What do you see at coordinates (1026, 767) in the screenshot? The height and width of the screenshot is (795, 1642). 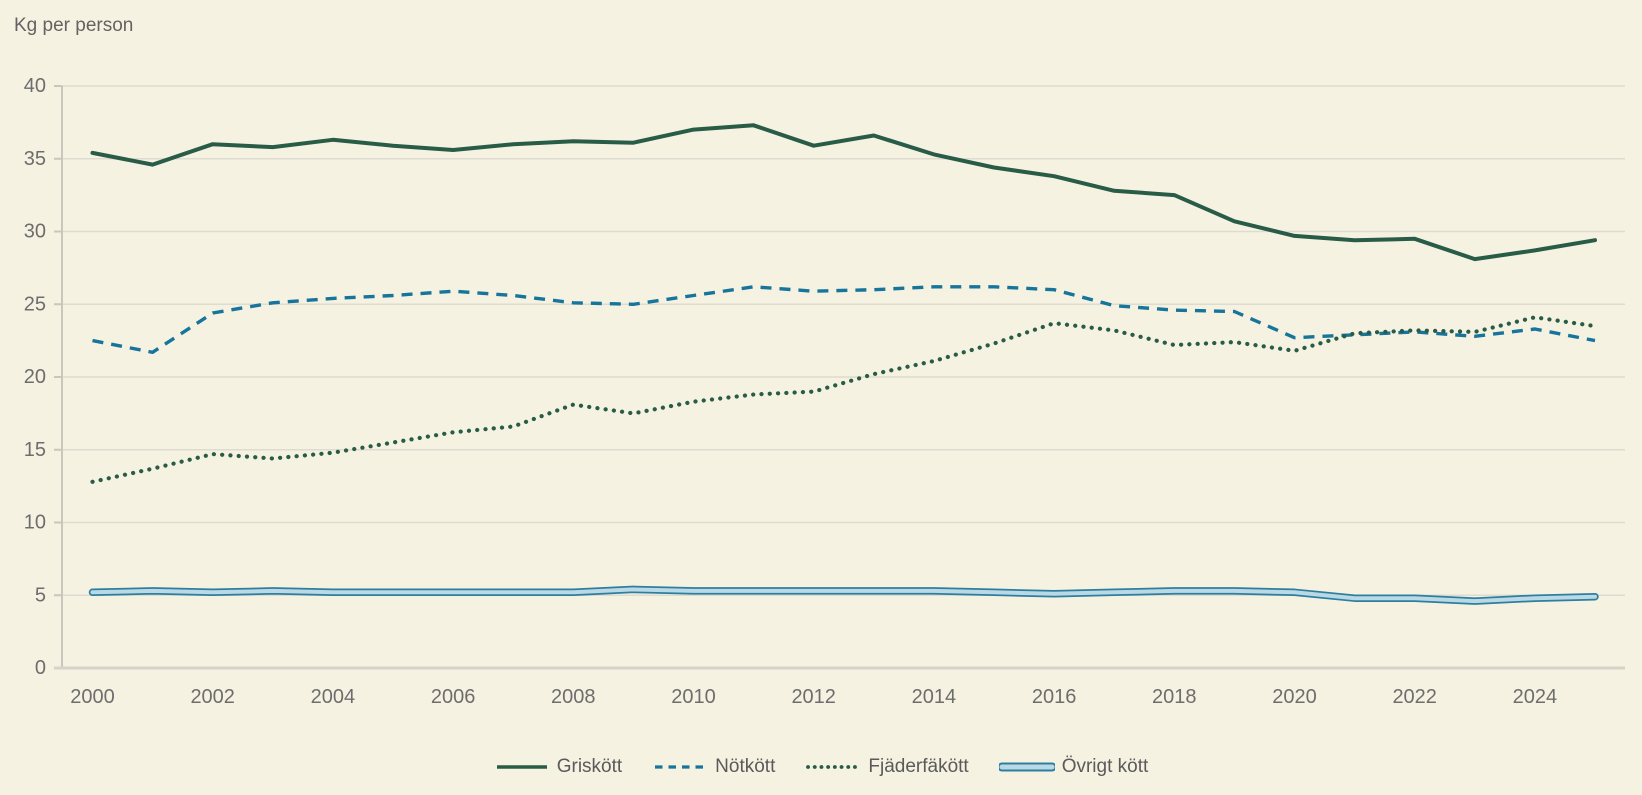 I see `legend-swatch-ovrigt-kott-icon` at bounding box center [1026, 767].